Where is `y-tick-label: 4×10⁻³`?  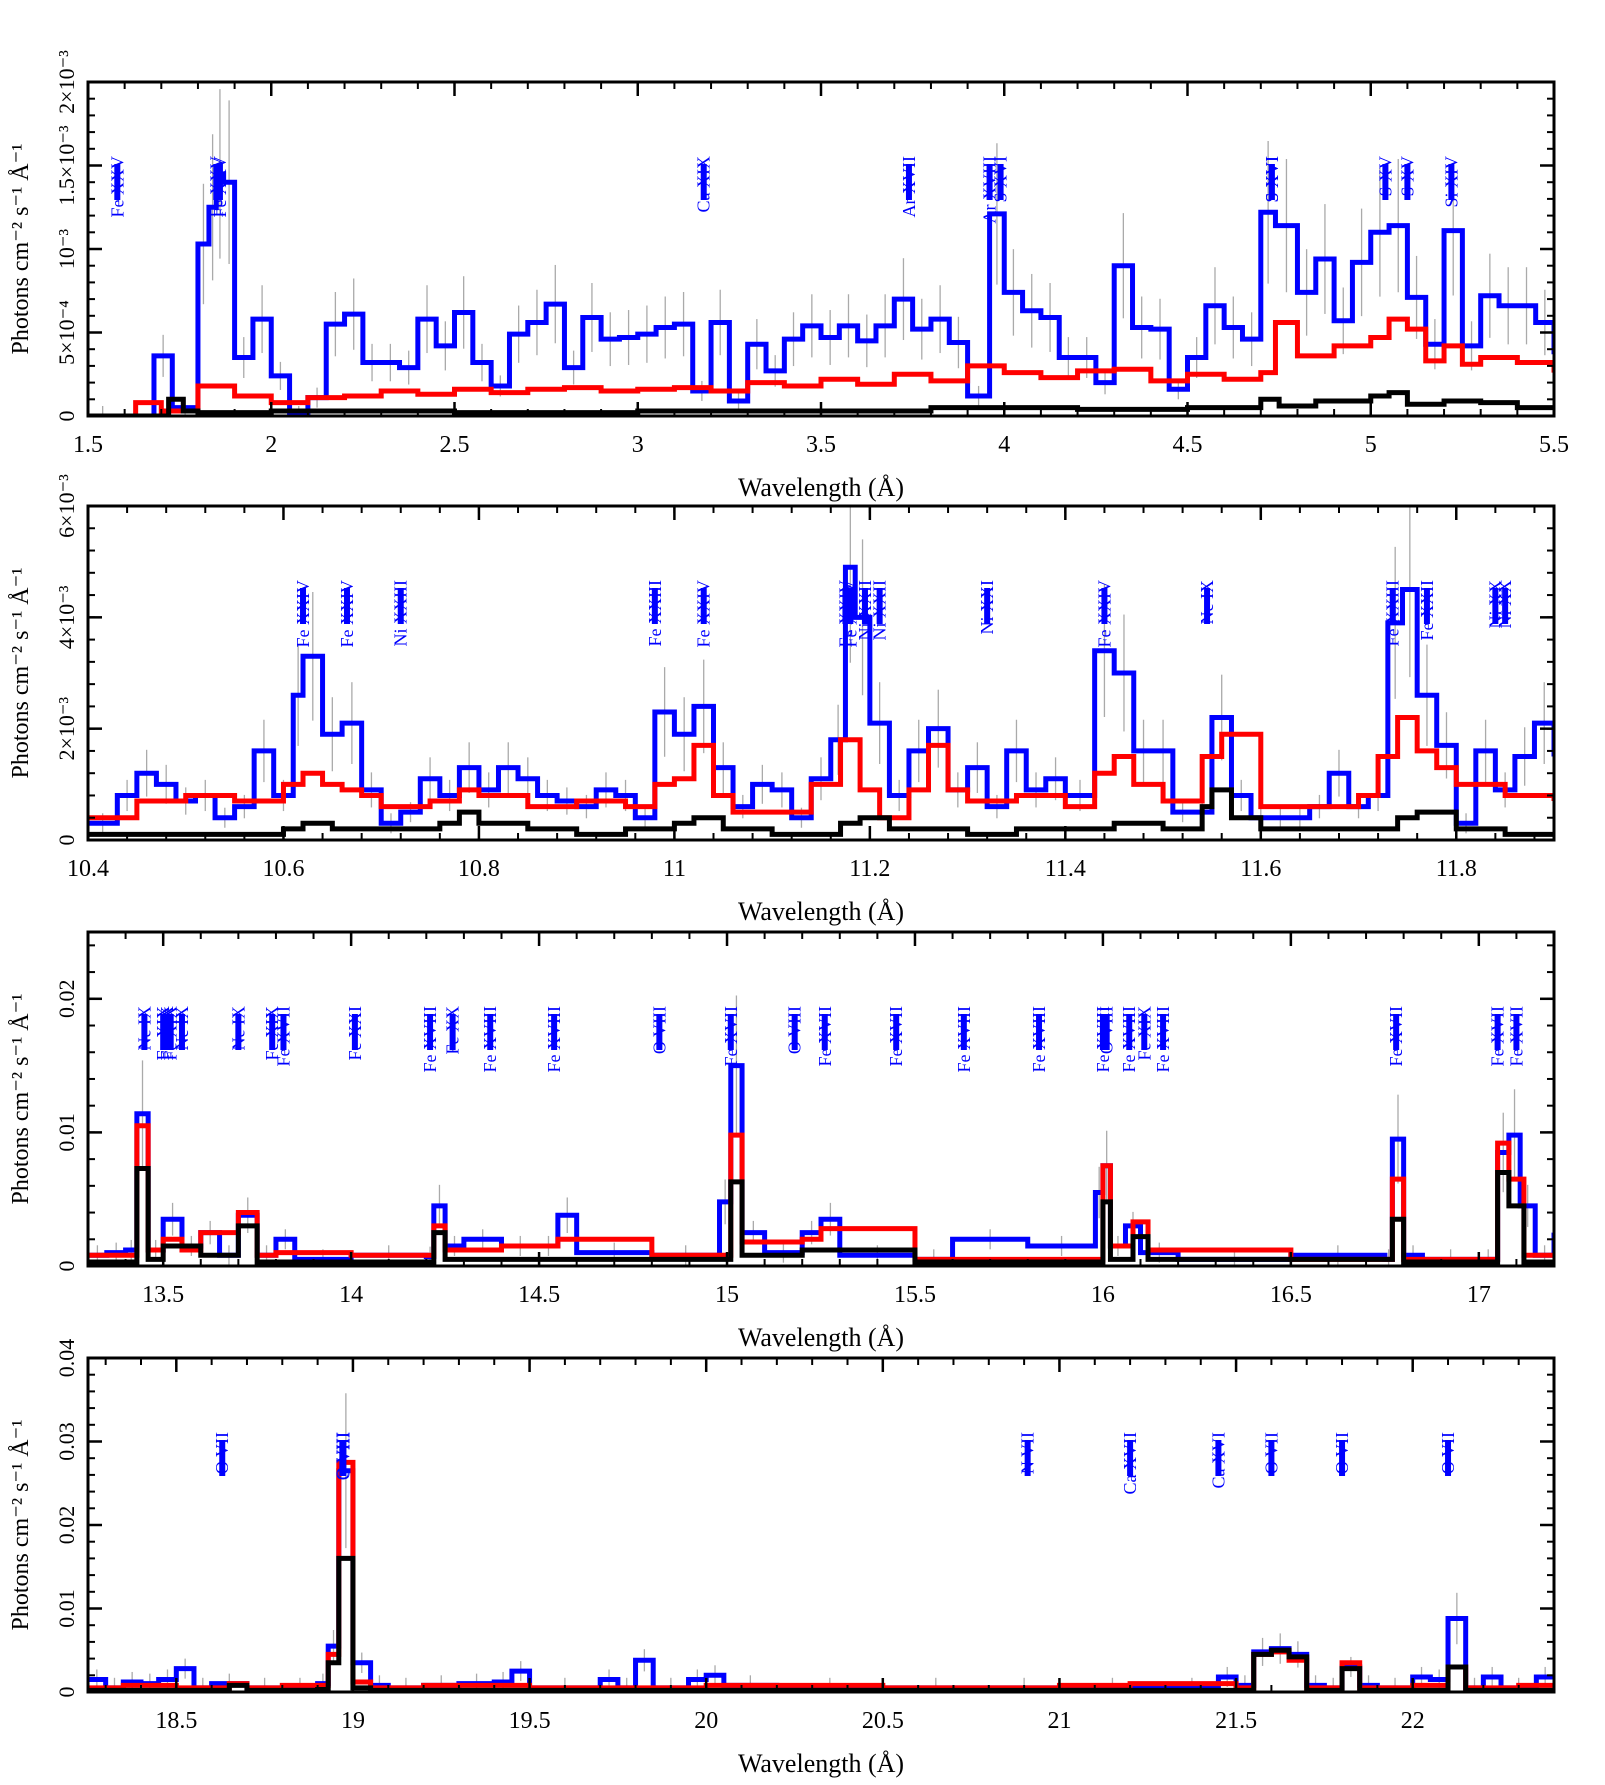 y-tick-label: 4×10⁻³ is located at coordinates (66, 617).